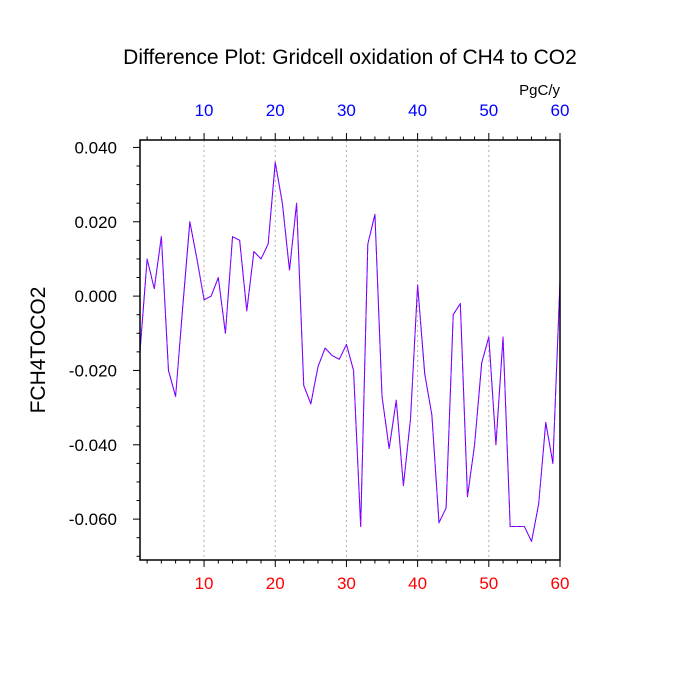 This screenshot has width=700, height=700. I want to click on x-tick-label-top: 30, so click(346, 110).